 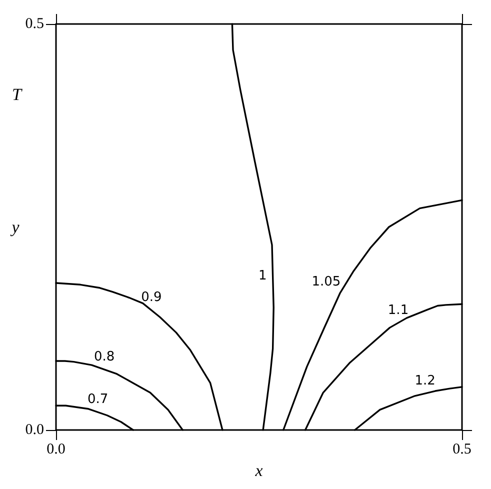 I want to click on x-axis-title: x, so click(x=259, y=470).